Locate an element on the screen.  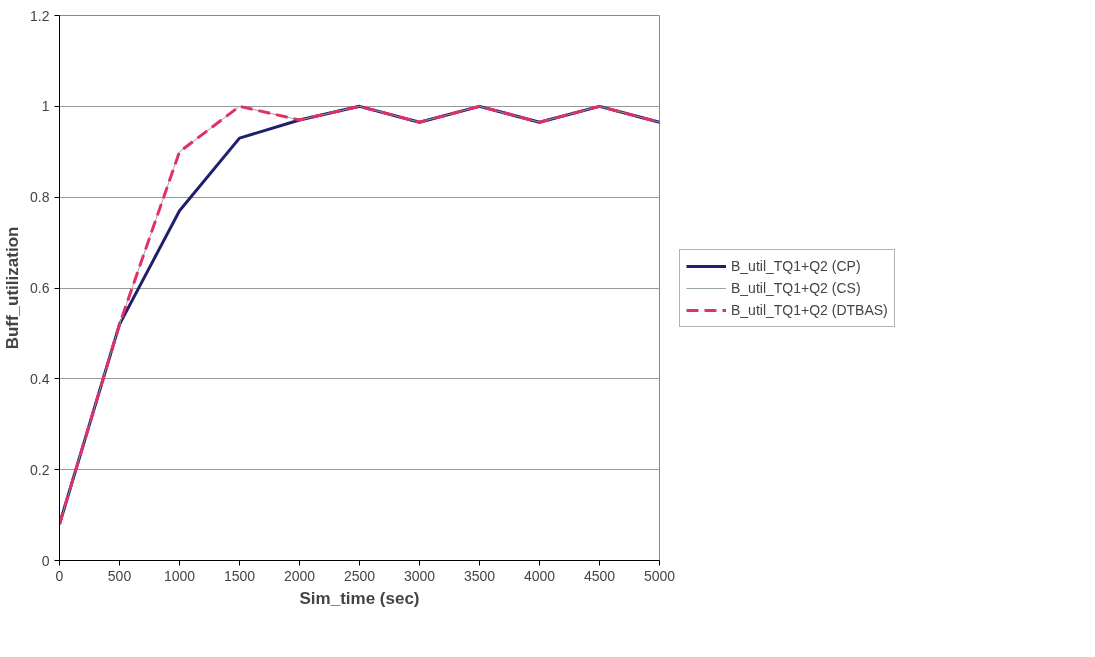
x-tick-label: 3000 is located at coordinates (419, 575).